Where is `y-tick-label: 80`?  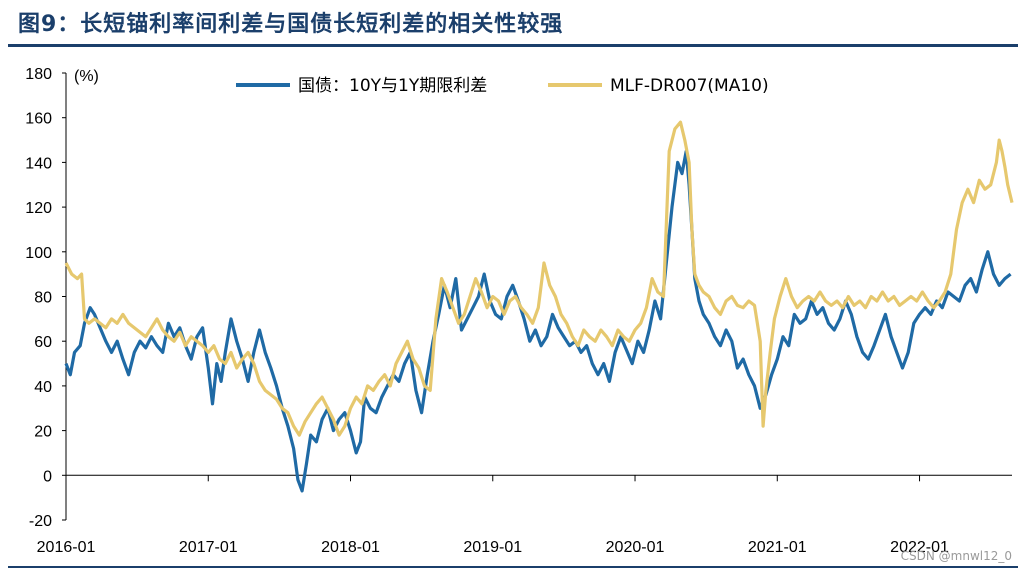
y-tick-label: 80 is located at coordinates (43, 298).